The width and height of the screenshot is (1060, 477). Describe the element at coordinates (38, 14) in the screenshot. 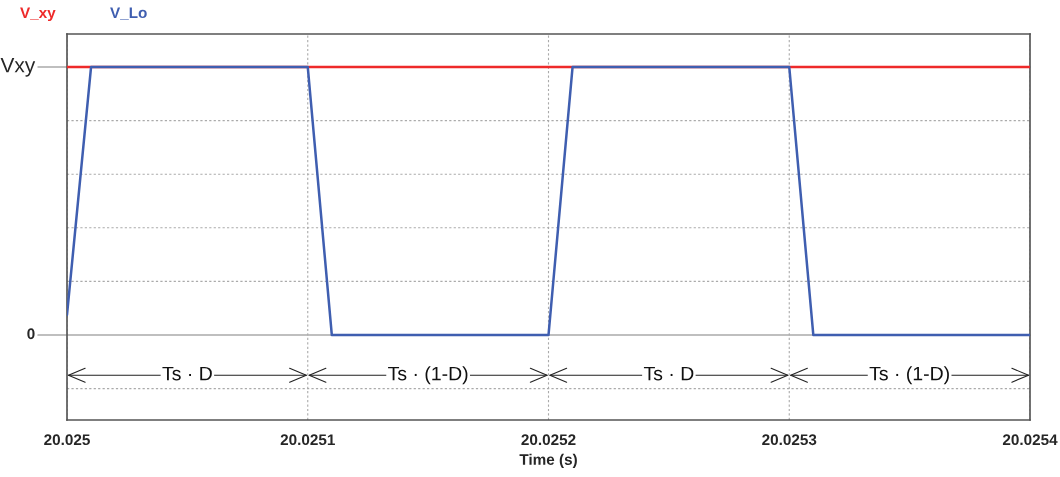

I see `text: V_xy` at that location.